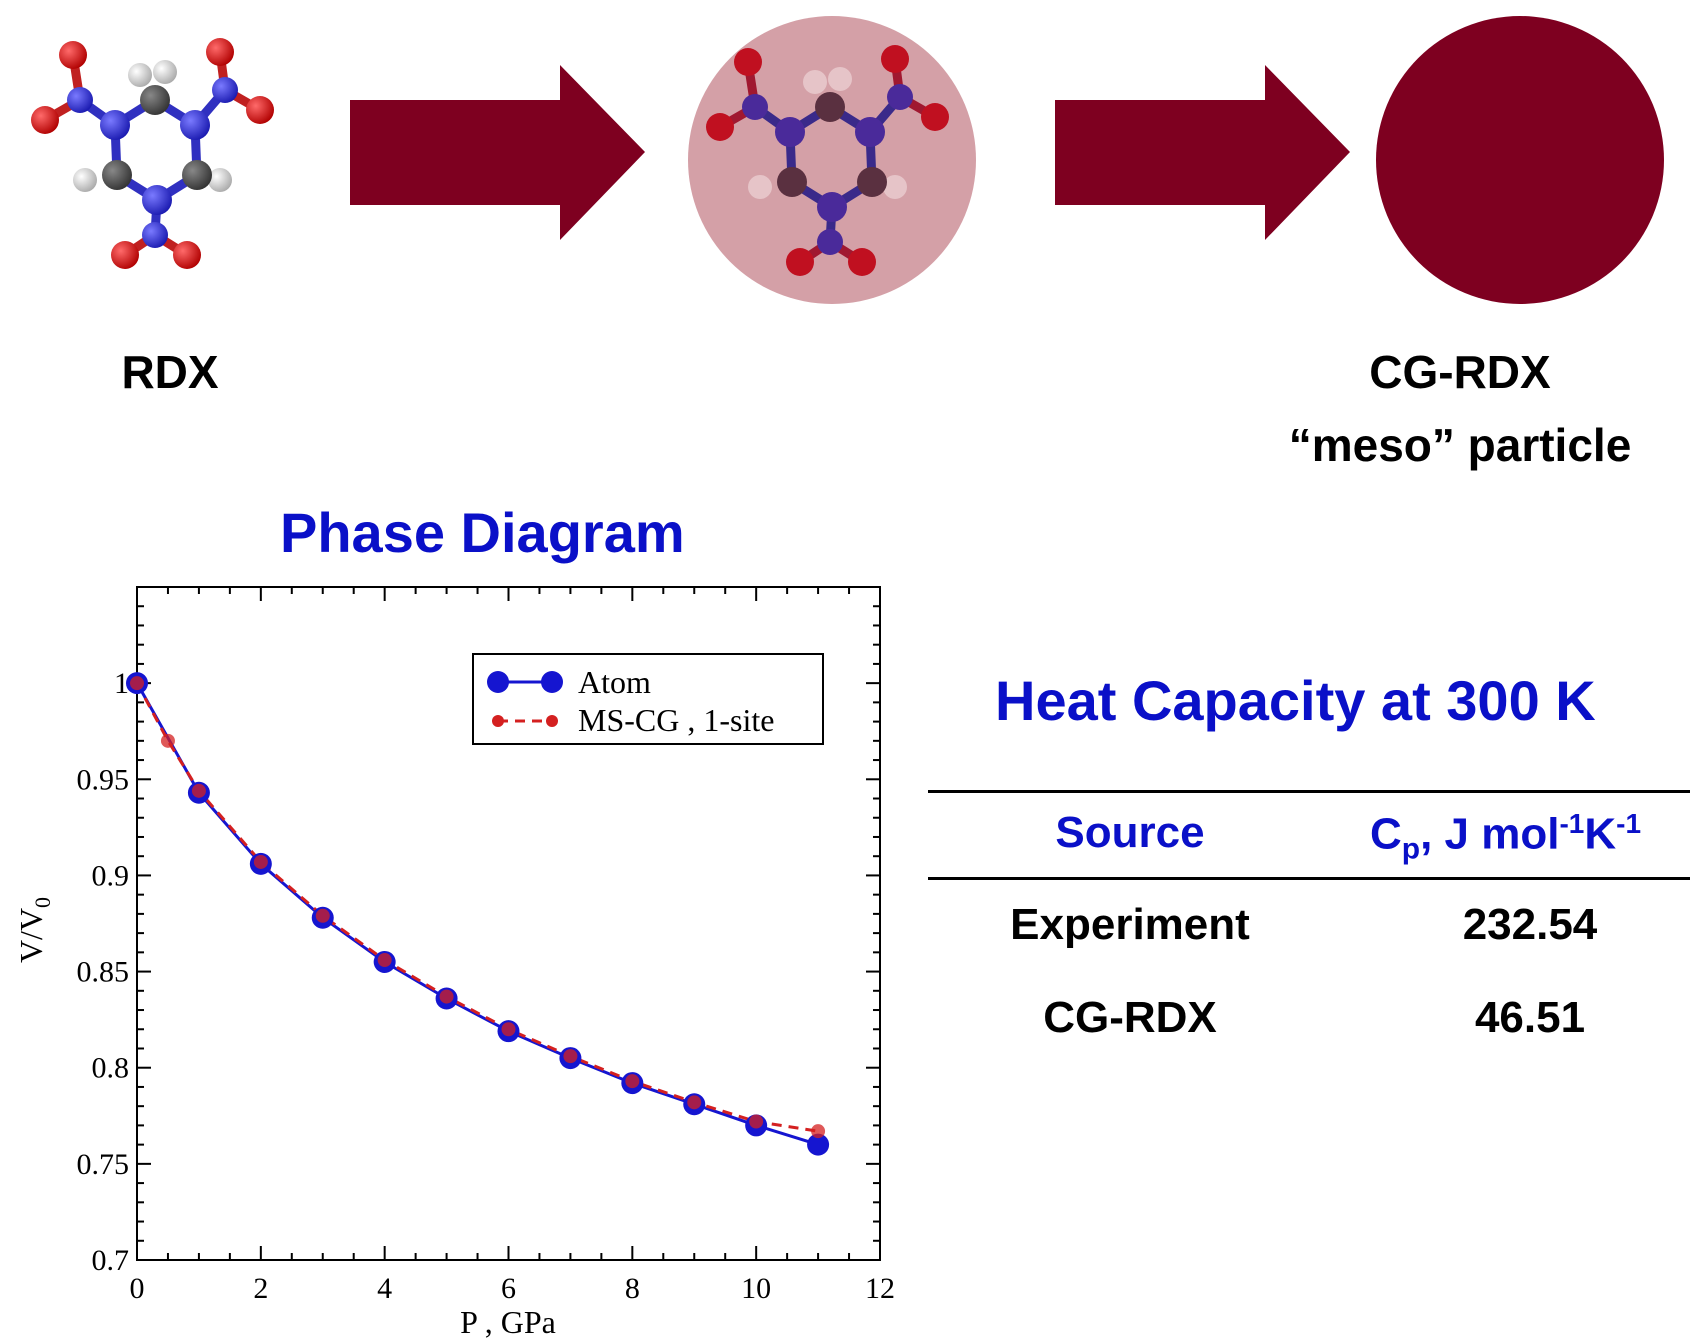  What do you see at coordinates (1130, 1017) in the screenshot?
I see `row-source: CG-RDX` at bounding box center [1130, 1017].